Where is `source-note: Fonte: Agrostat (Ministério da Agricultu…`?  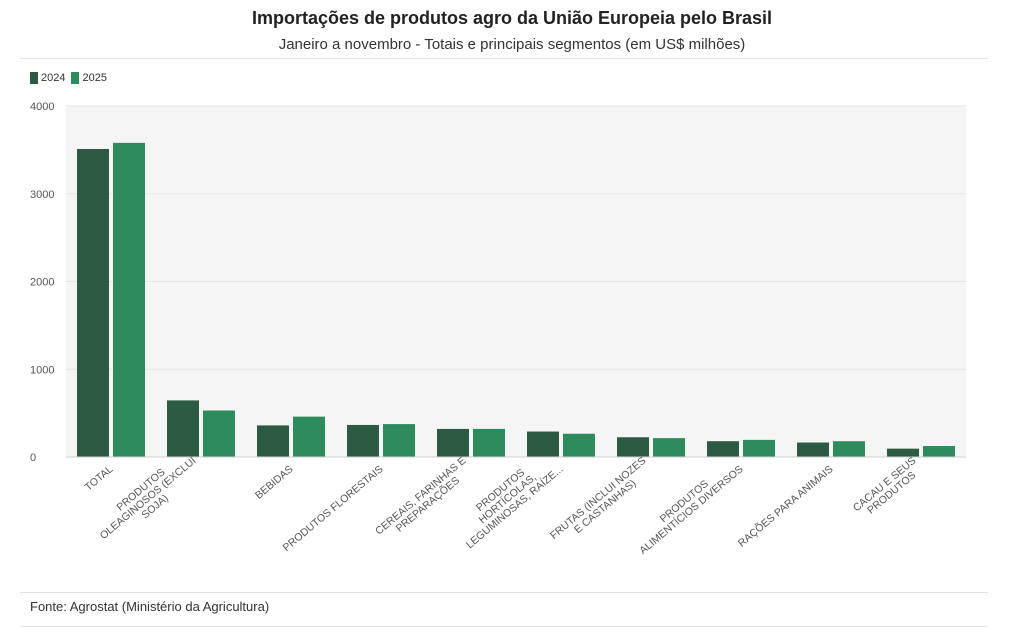 source-note: Fonte: Agrostat (Ministério da Agricultu… is located at coordinates (150, 606).